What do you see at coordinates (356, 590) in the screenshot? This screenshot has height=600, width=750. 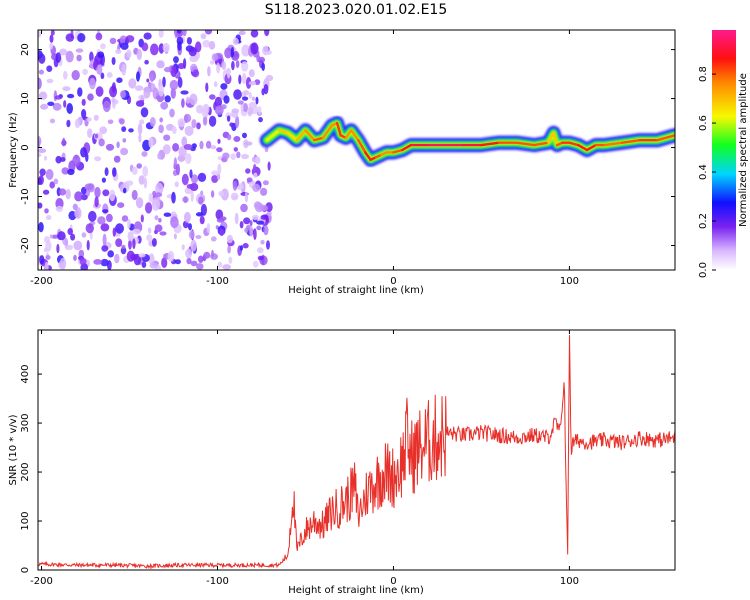 I see `snr-x-axis-label: Height of straight line (km)` at bounding box center [356, 590].